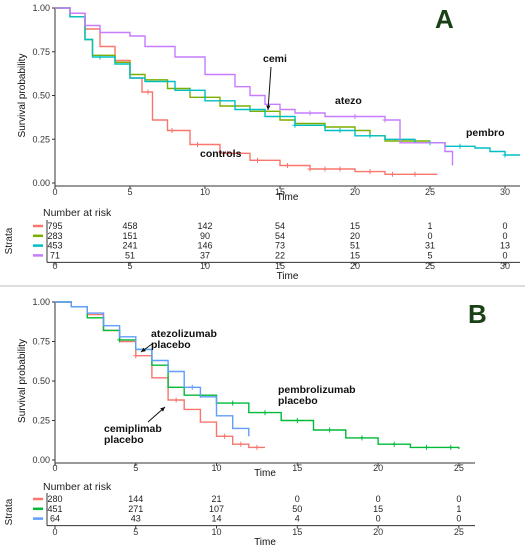  What do you see at coordinates (129, 266) in the screenshot?
I see `risk-x-tick-label: 5` at bounding box center [129, 266].